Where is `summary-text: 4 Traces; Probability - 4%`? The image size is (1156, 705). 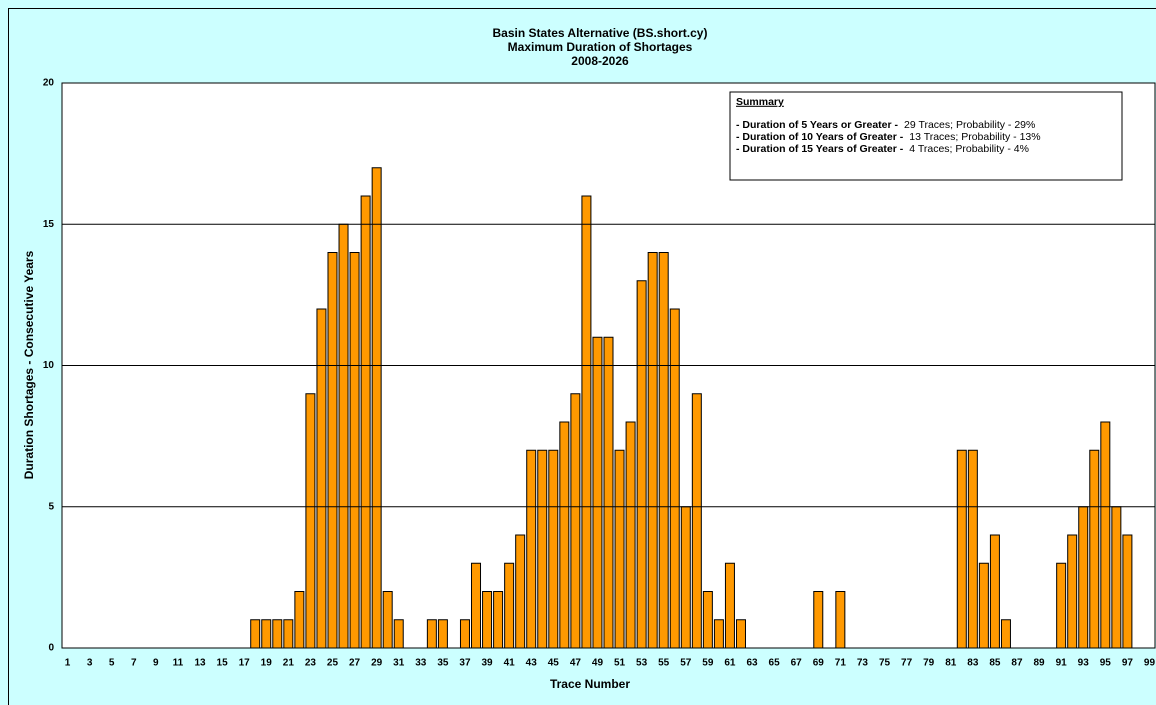 summary-text: 4 Traces; Probability - 4% is located at coordinates (969, 149).